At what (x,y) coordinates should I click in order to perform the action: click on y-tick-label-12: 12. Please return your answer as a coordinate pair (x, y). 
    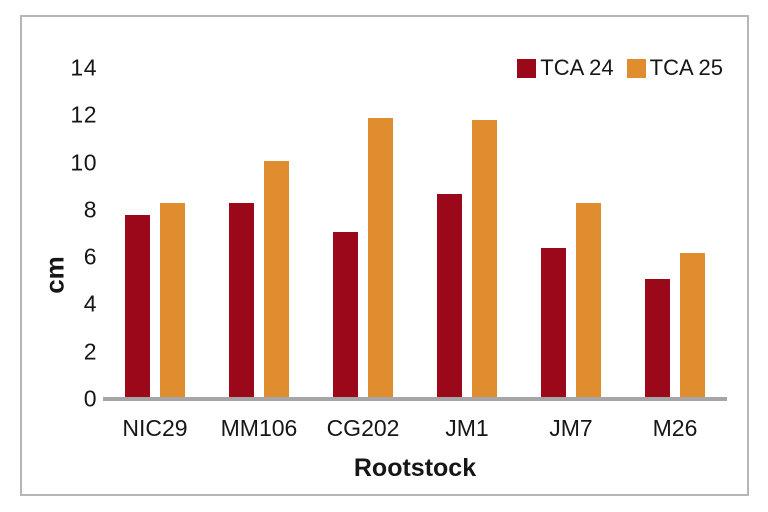
    Looking at the image, I should click on (83, 114).